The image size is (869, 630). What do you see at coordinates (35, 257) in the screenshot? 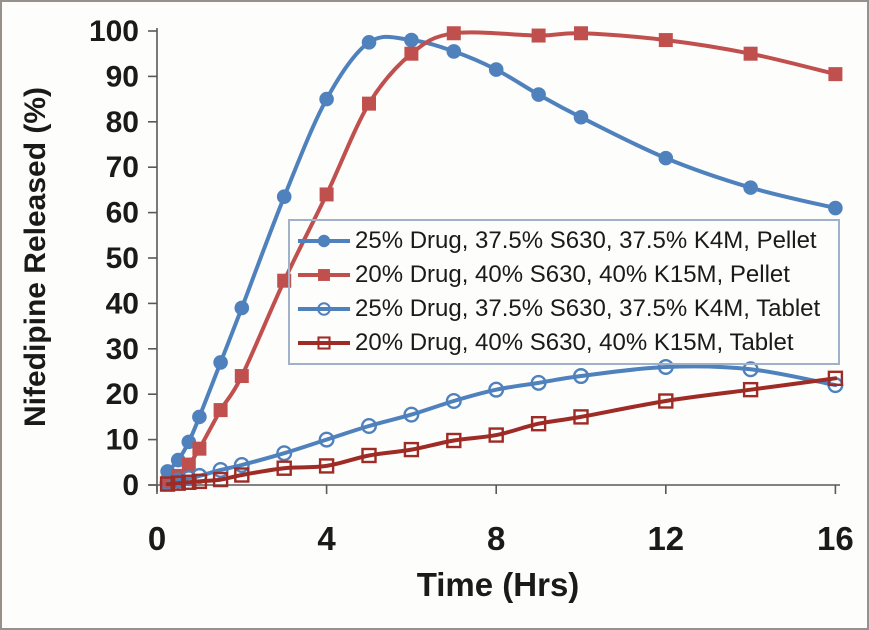
I see `y-axis-title: Nifedipine Released (%)` at bounding box center [35, 257].